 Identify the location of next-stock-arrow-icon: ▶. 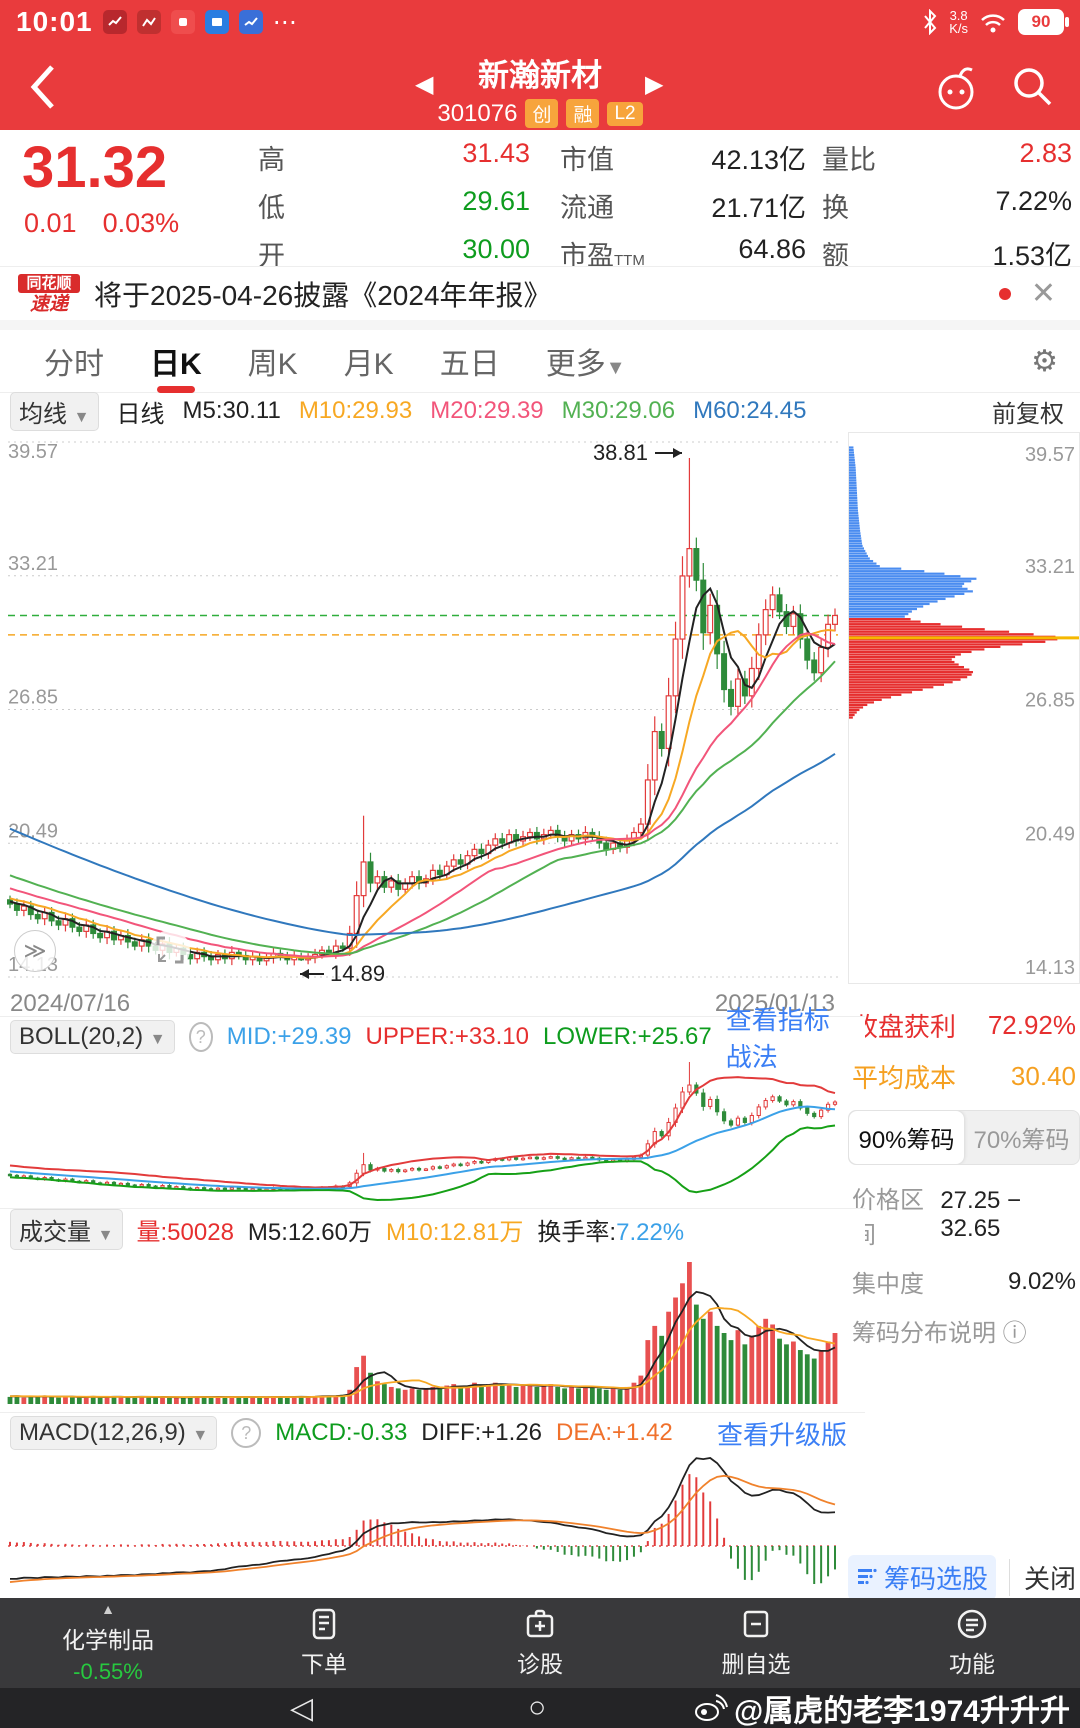
(654, 84).